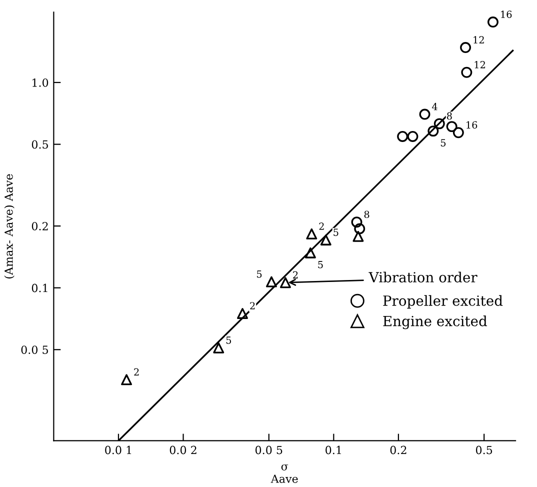 Image resolution: width=537 pixels, height=487 pixels. What do you see at coordinates (398, 450) in the screenshot?
I see `x-tick-label: 0.2` at bounding box center [398, 450].